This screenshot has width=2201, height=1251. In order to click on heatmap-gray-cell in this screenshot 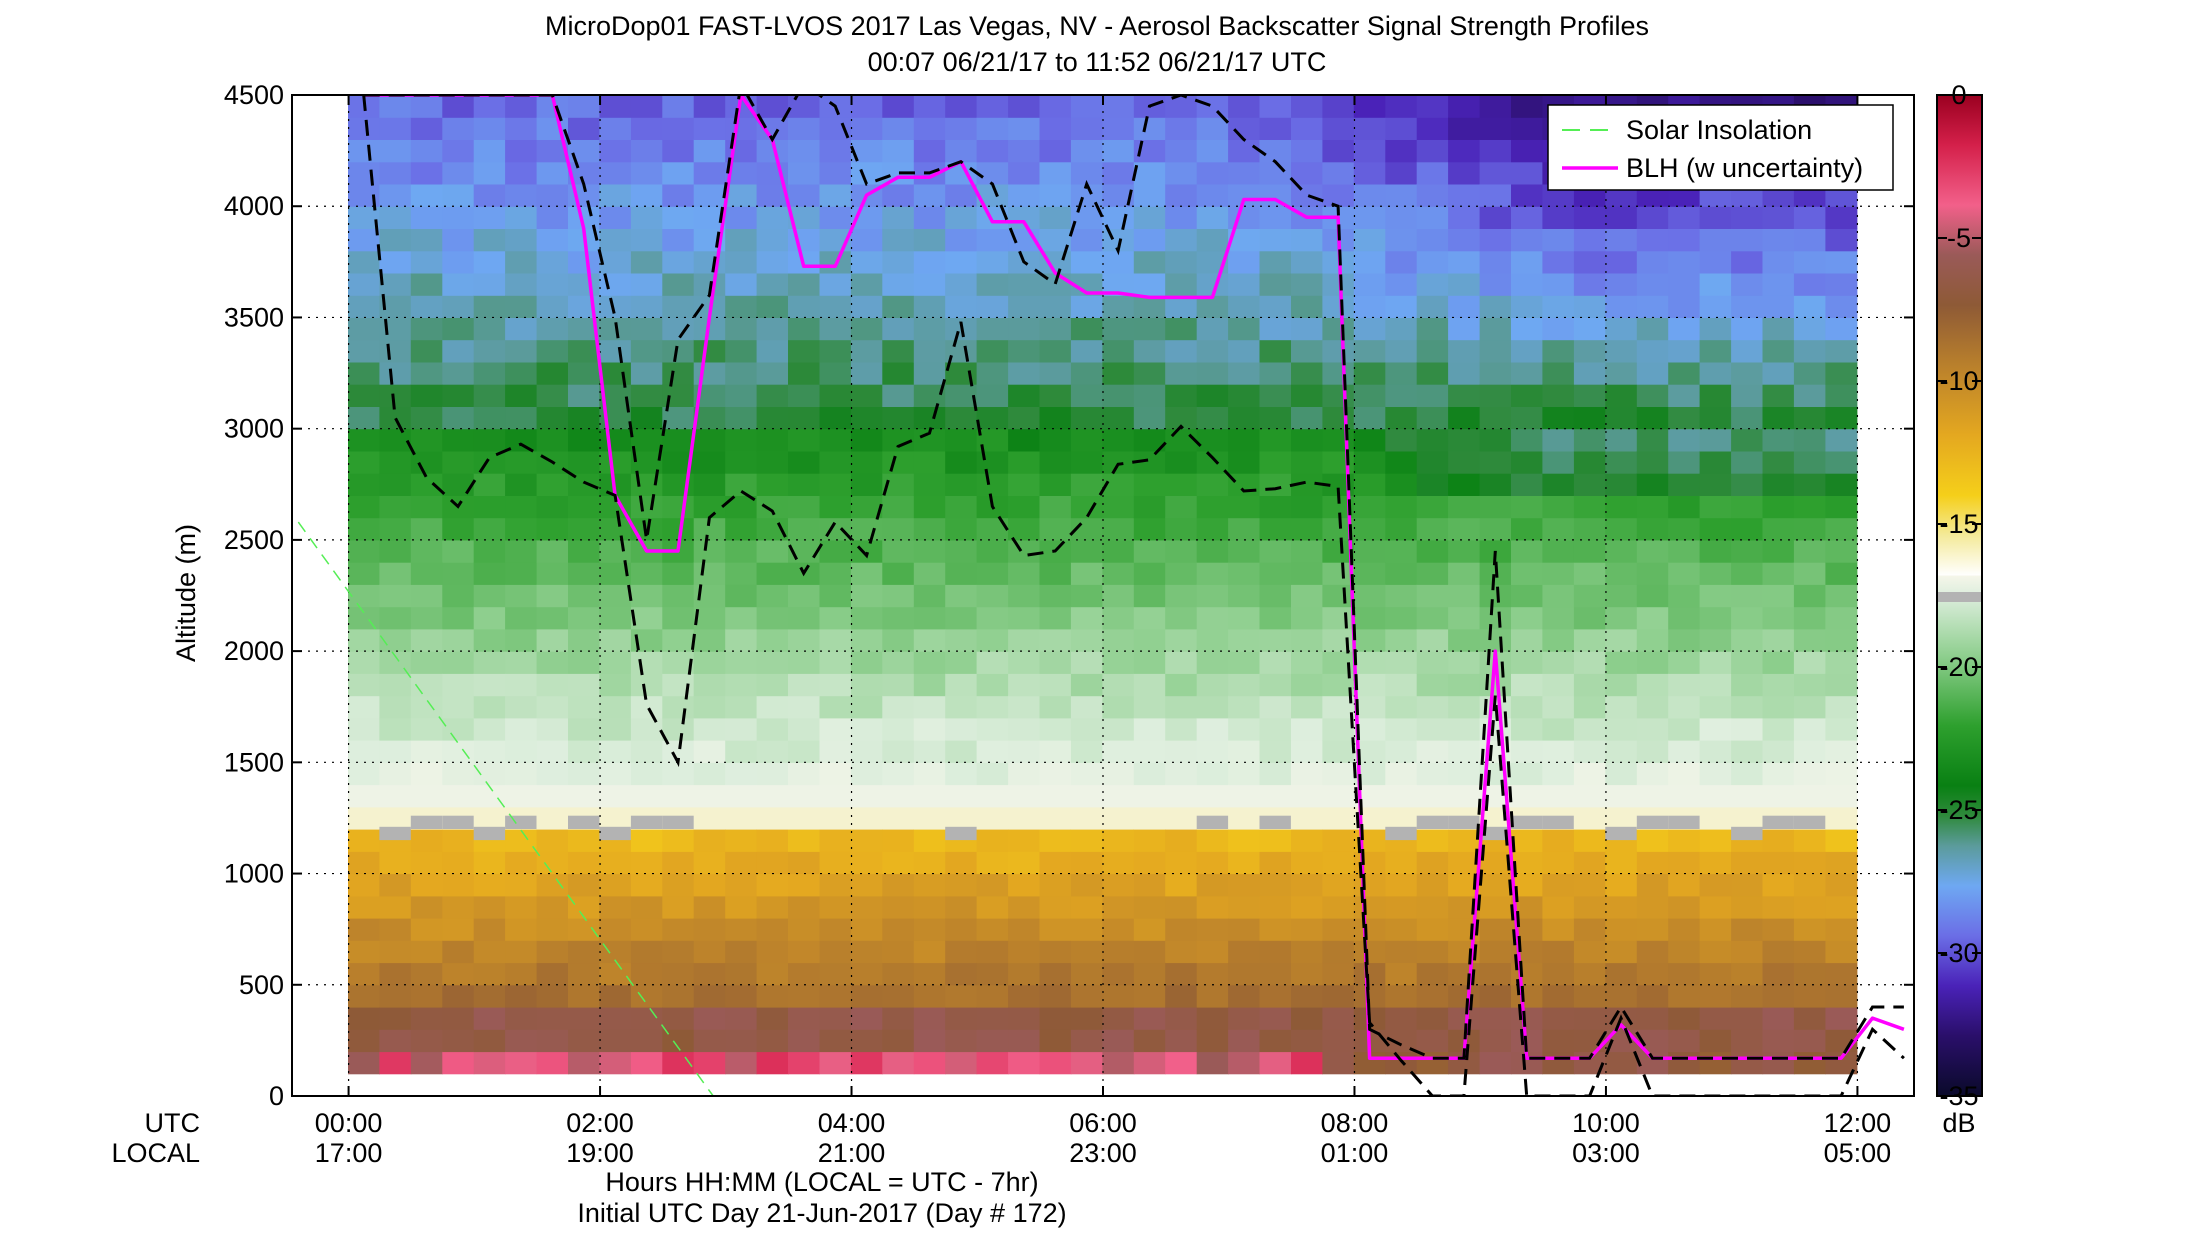, I will do `click(1275, 822)`.